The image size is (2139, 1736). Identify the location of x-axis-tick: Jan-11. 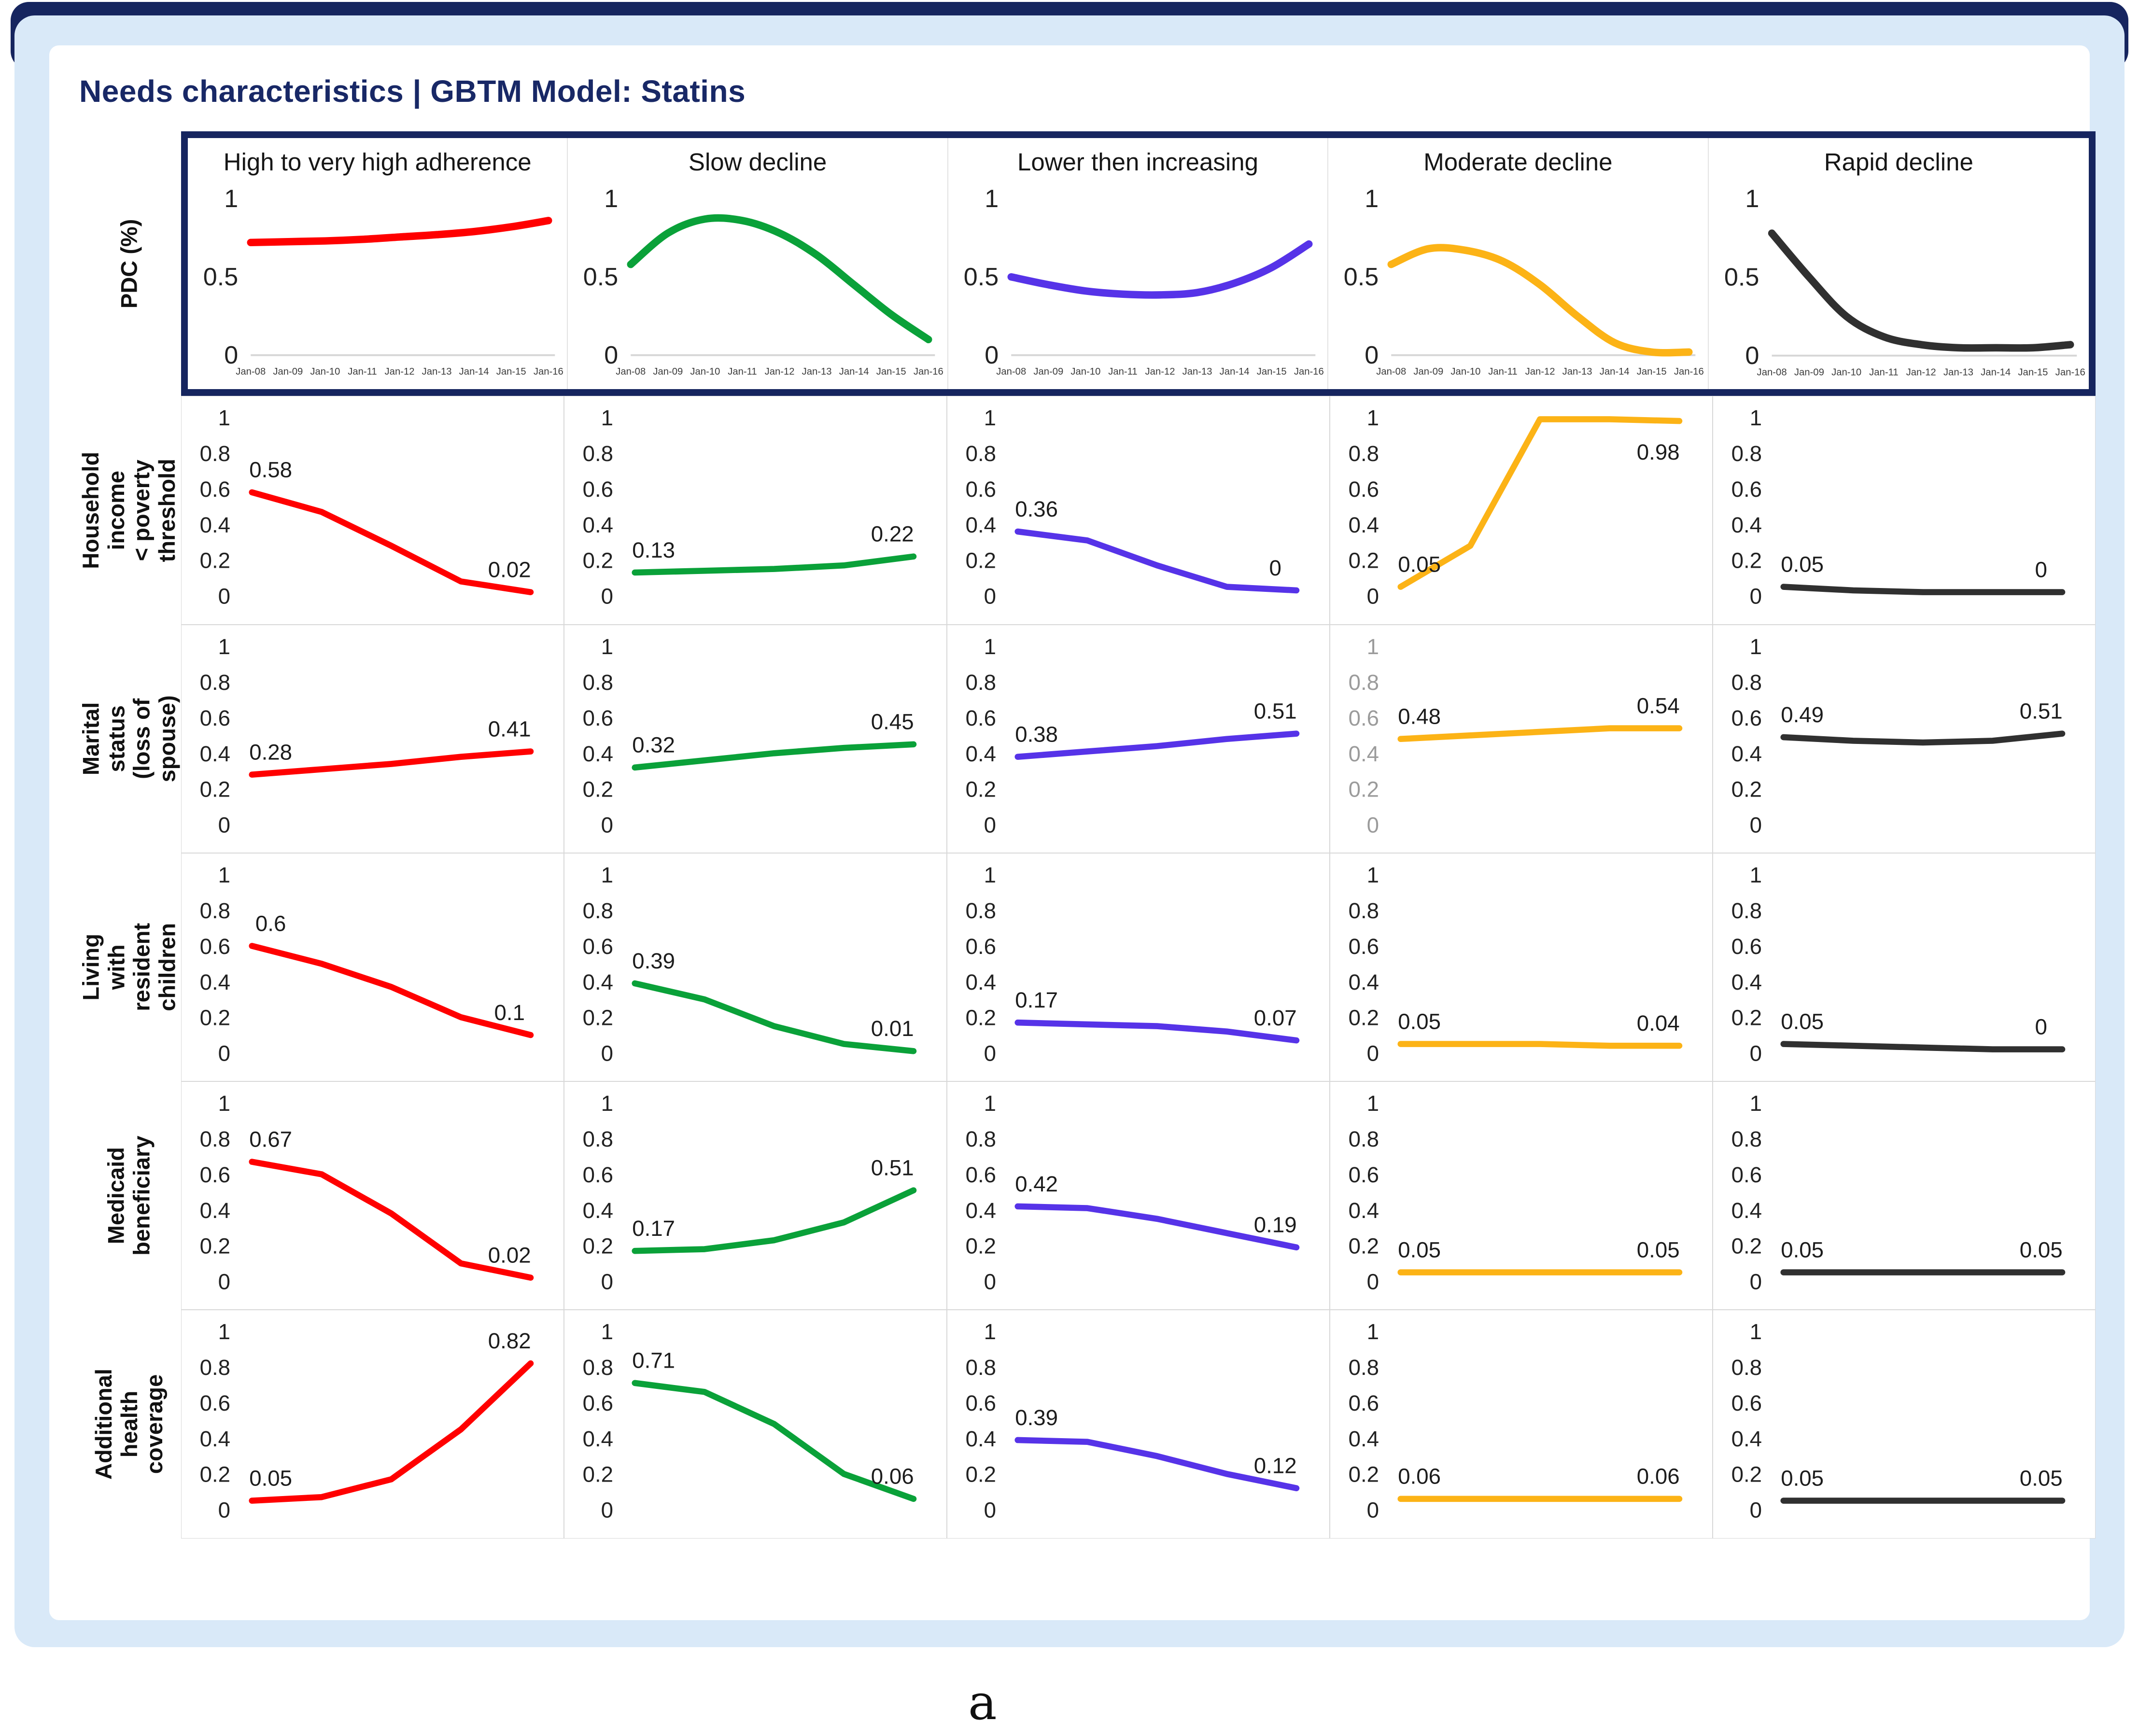
(742, 372).